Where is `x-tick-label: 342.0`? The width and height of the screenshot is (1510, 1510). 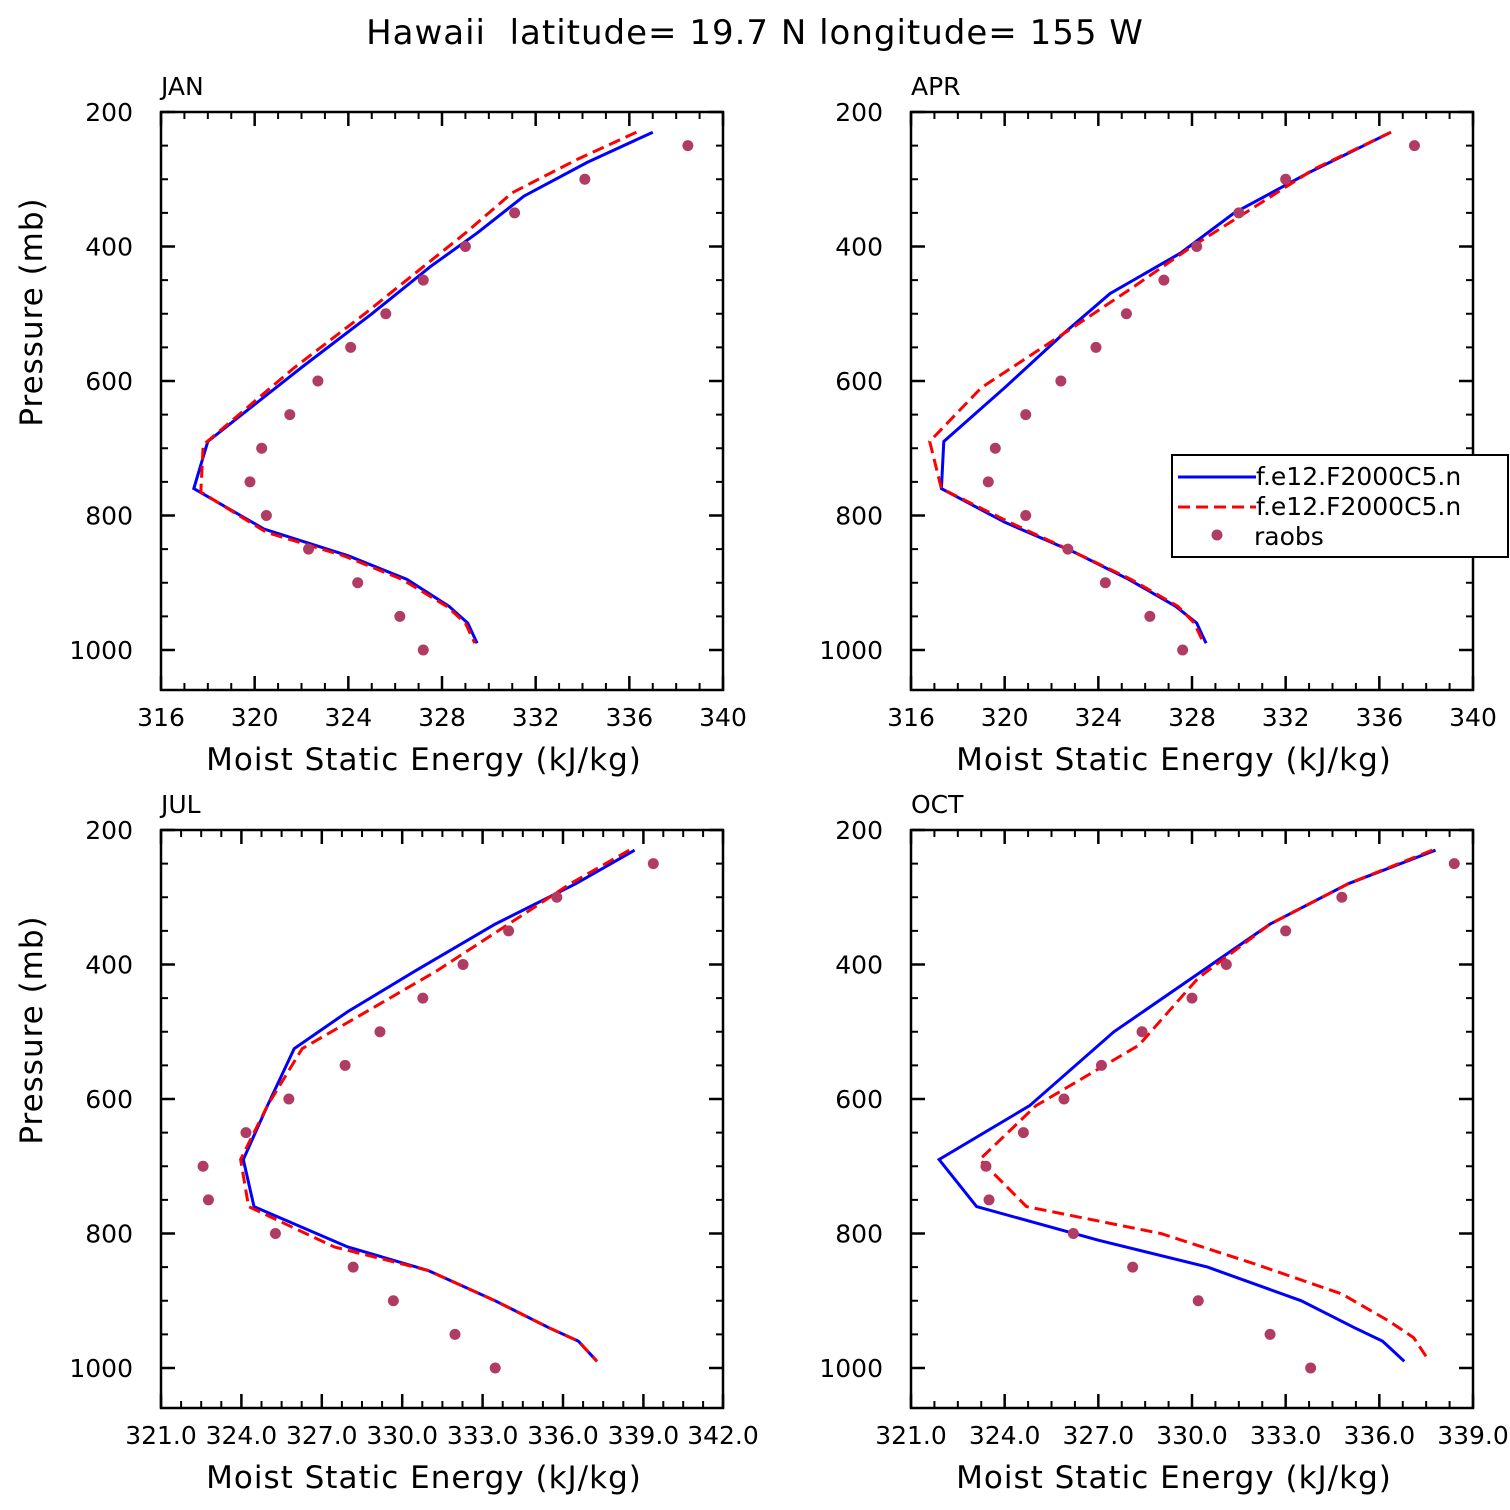
x-tick-label: 342.0 is located at coordinates (723, 1435).